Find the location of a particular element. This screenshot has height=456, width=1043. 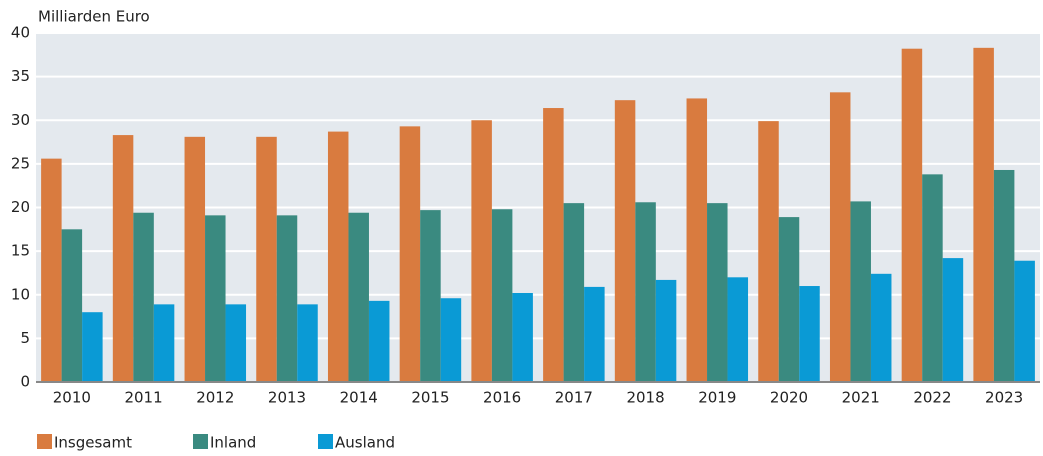

x-tick-label: 2017 is located at coordinates (574, 398).